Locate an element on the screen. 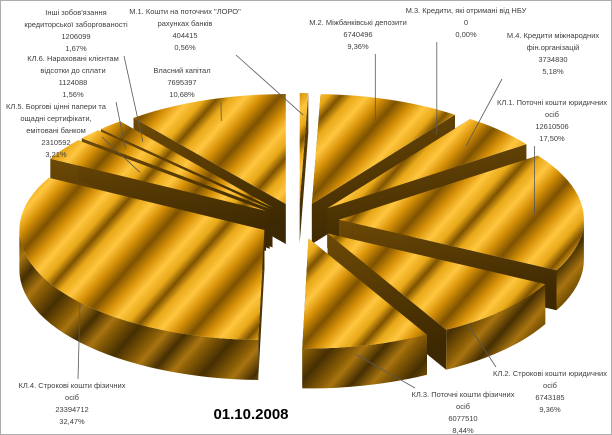 This screenshot has width=612, height=435. slice-label-name: КЛ.3. Поточні кошти фізичних осіб is located at coordinates (463, 400).